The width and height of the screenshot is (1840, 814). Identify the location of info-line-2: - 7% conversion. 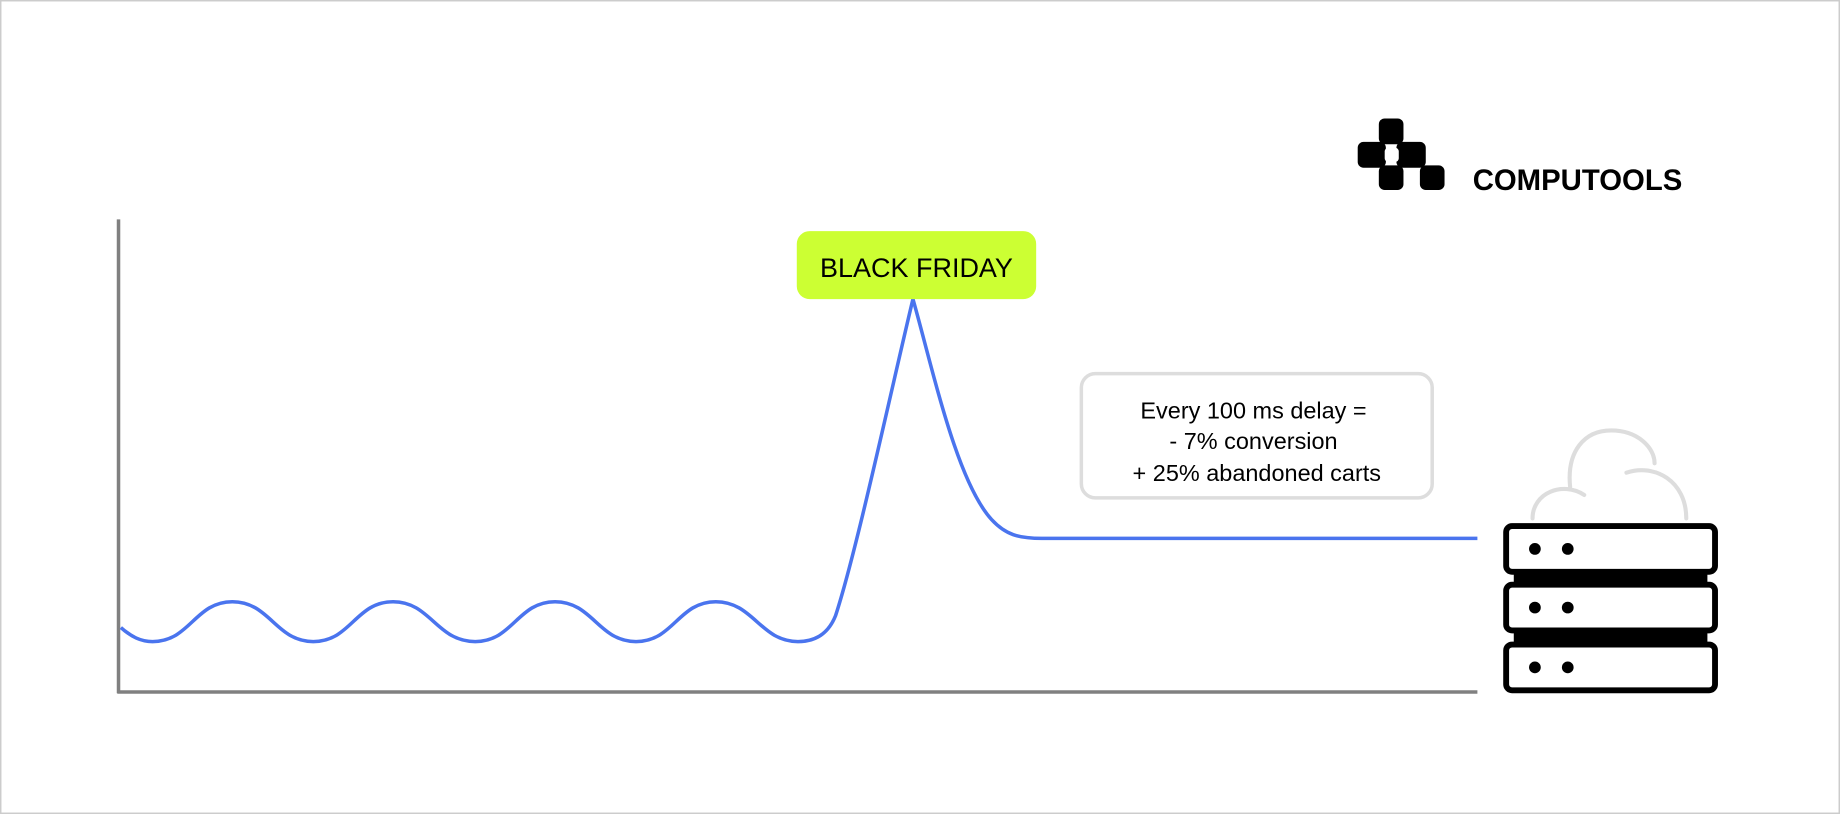
(1253, 441).